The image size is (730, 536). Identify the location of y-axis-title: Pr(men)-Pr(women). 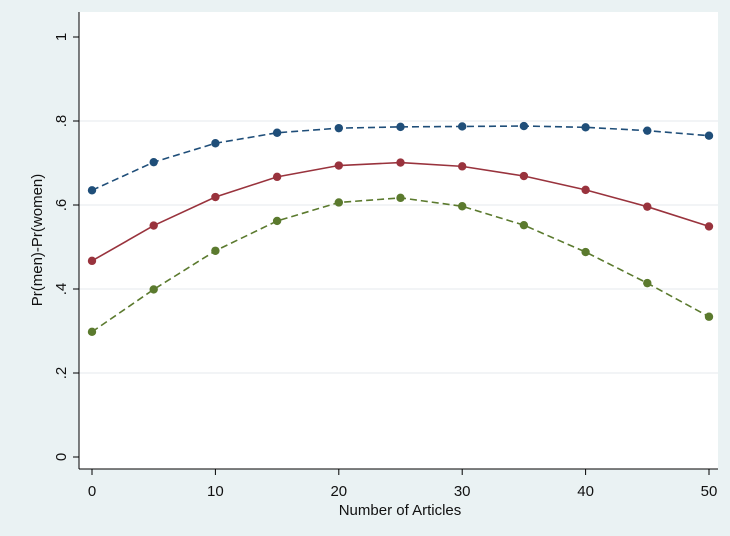
(37, 240).